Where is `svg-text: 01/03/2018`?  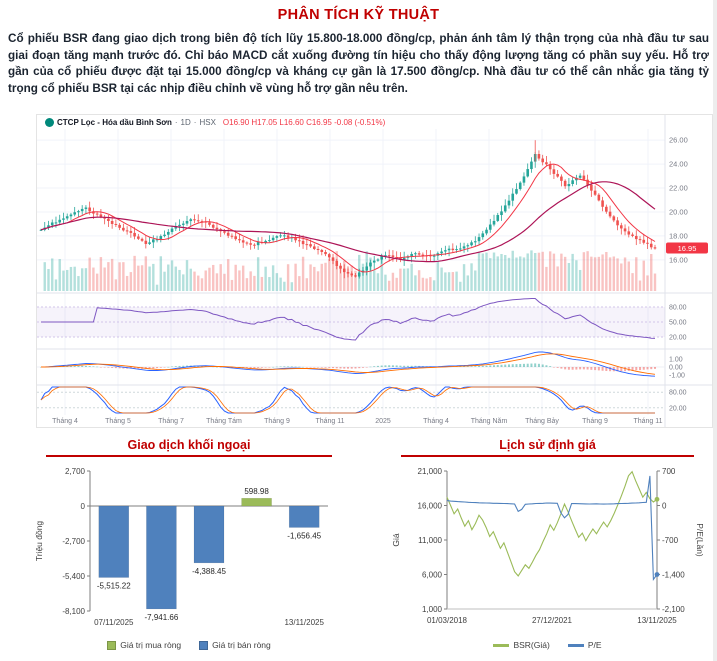
svg-text: 01/03/2018 is located at coordinates (447, 620).